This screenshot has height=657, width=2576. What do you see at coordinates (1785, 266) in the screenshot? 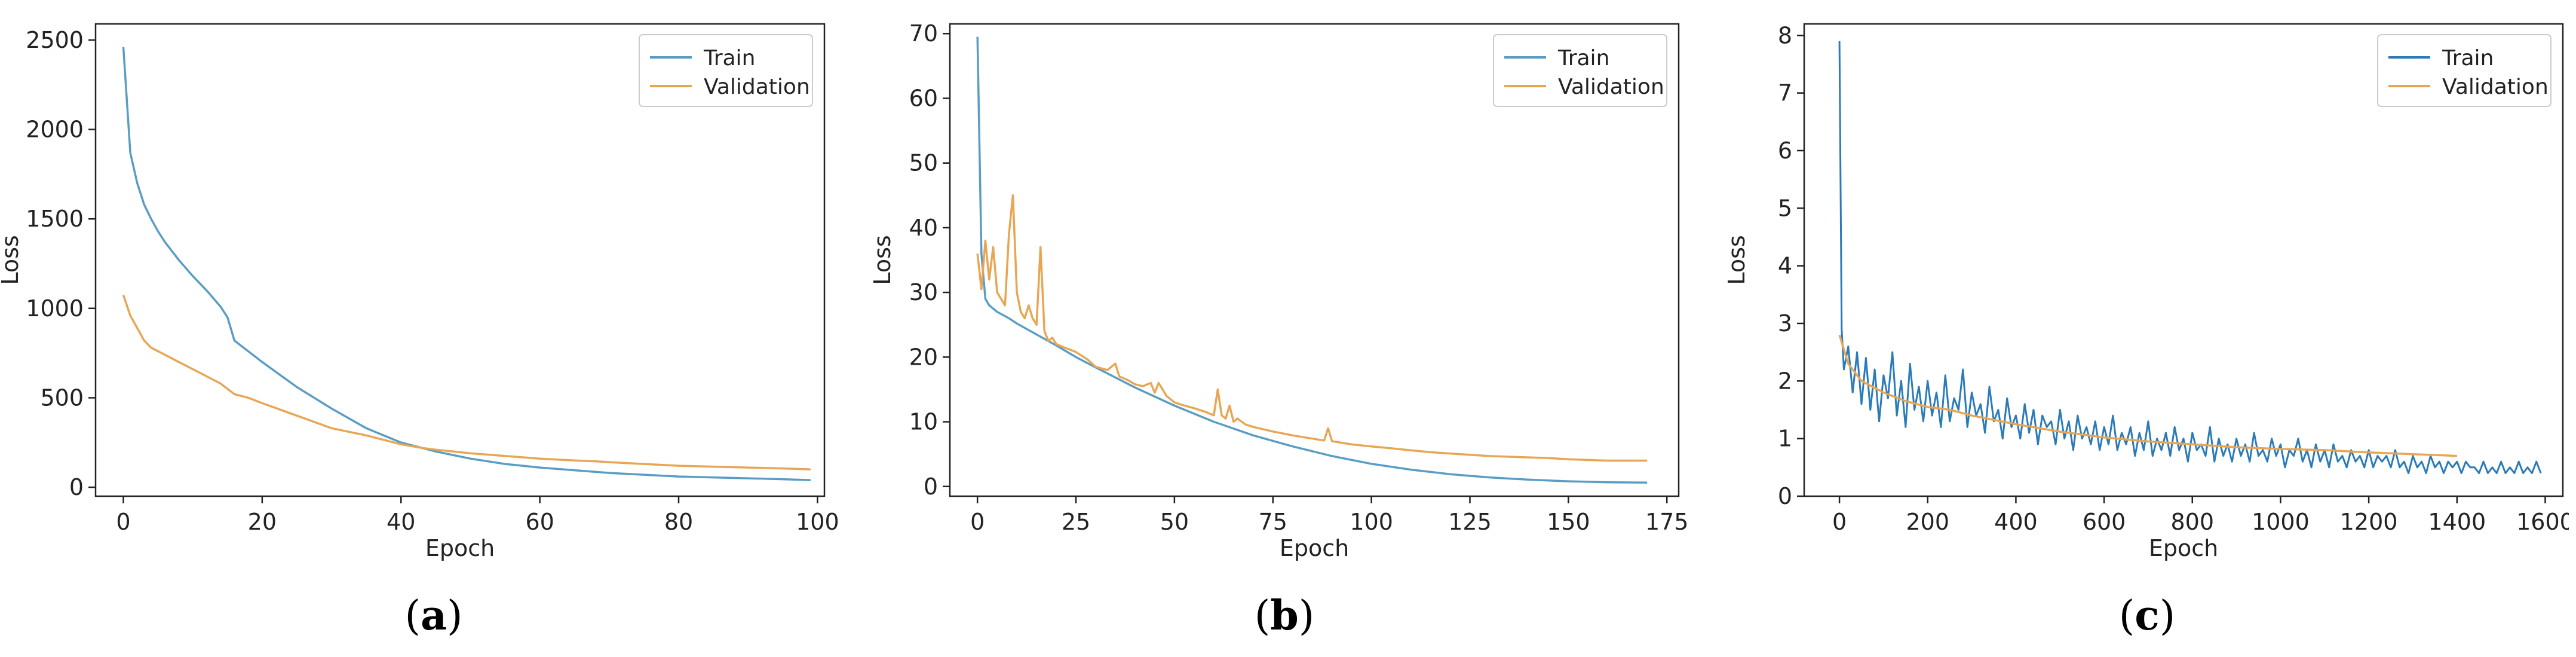
I see `y-tick-label-c: 4` at bounding box center [1785, 266].